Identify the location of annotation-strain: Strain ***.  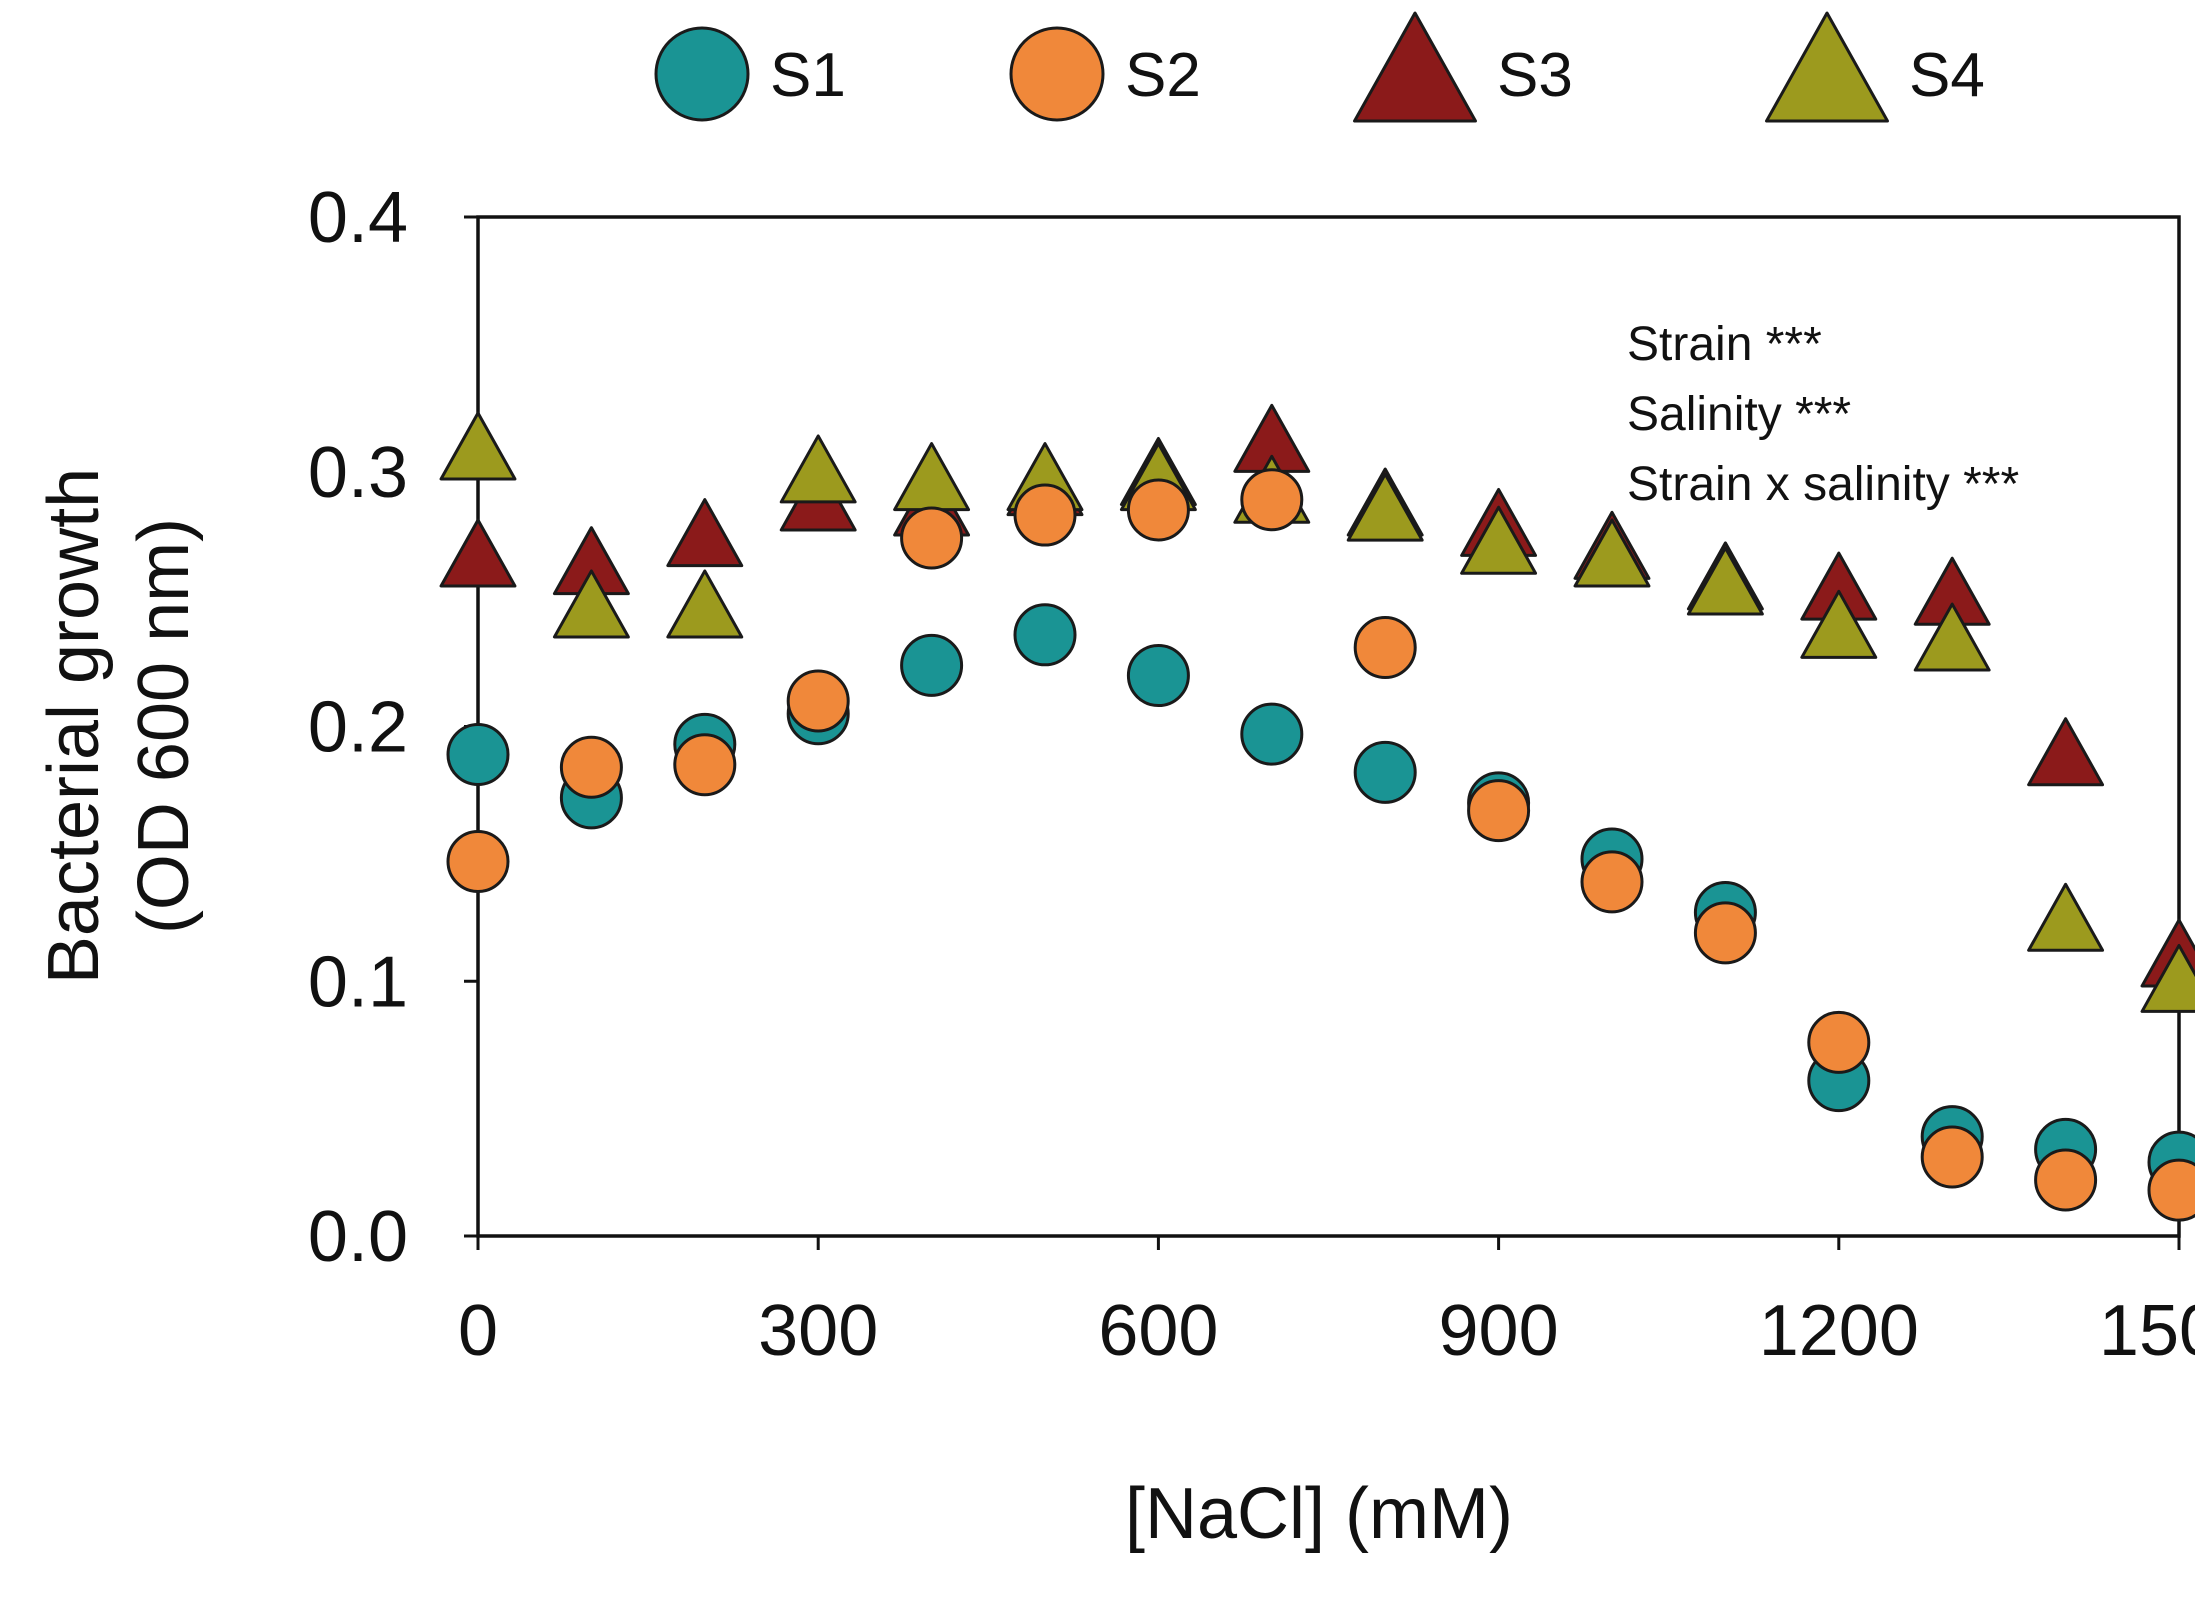
(1724, 344).